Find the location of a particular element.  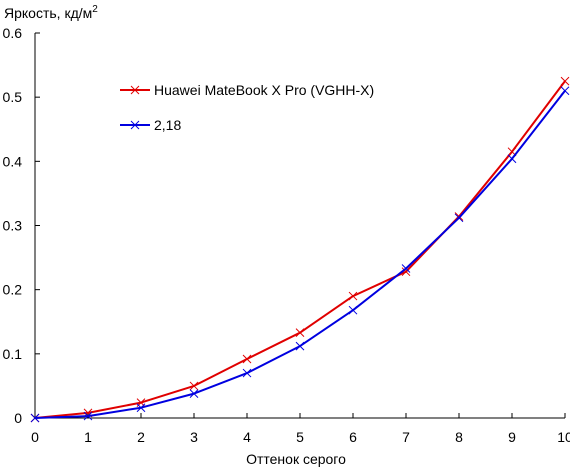

x-tick-label: 10 is located at coordinates (563, 437).